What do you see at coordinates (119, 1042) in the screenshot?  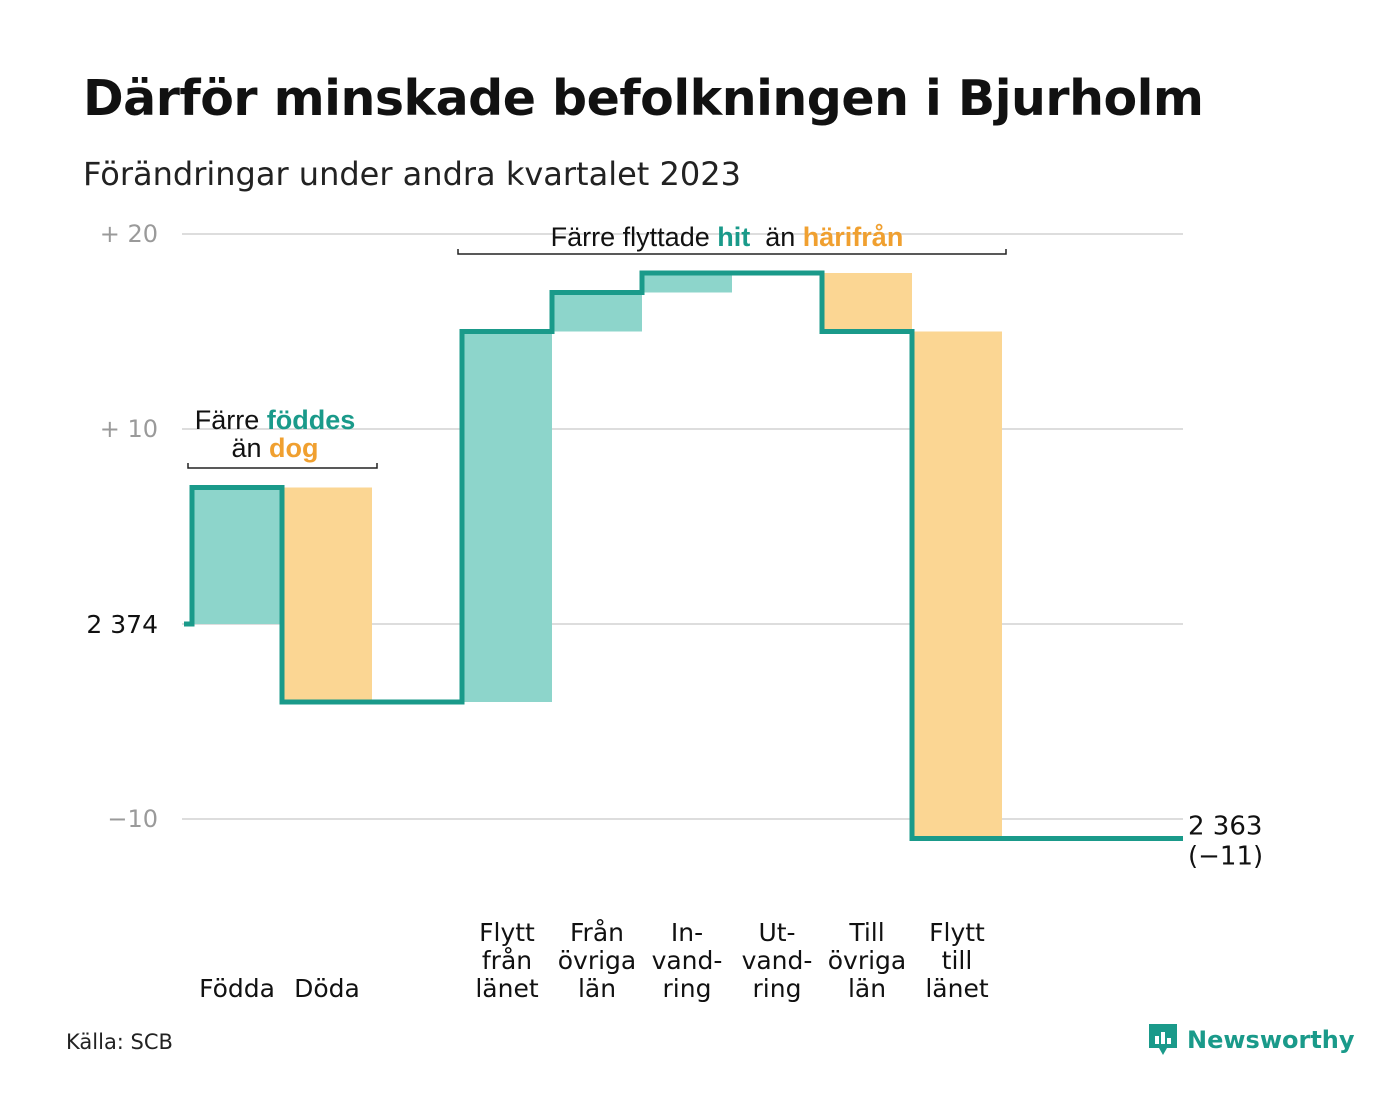 I see `source-label: Källa: SCB` at bounding box center [119, 1042].